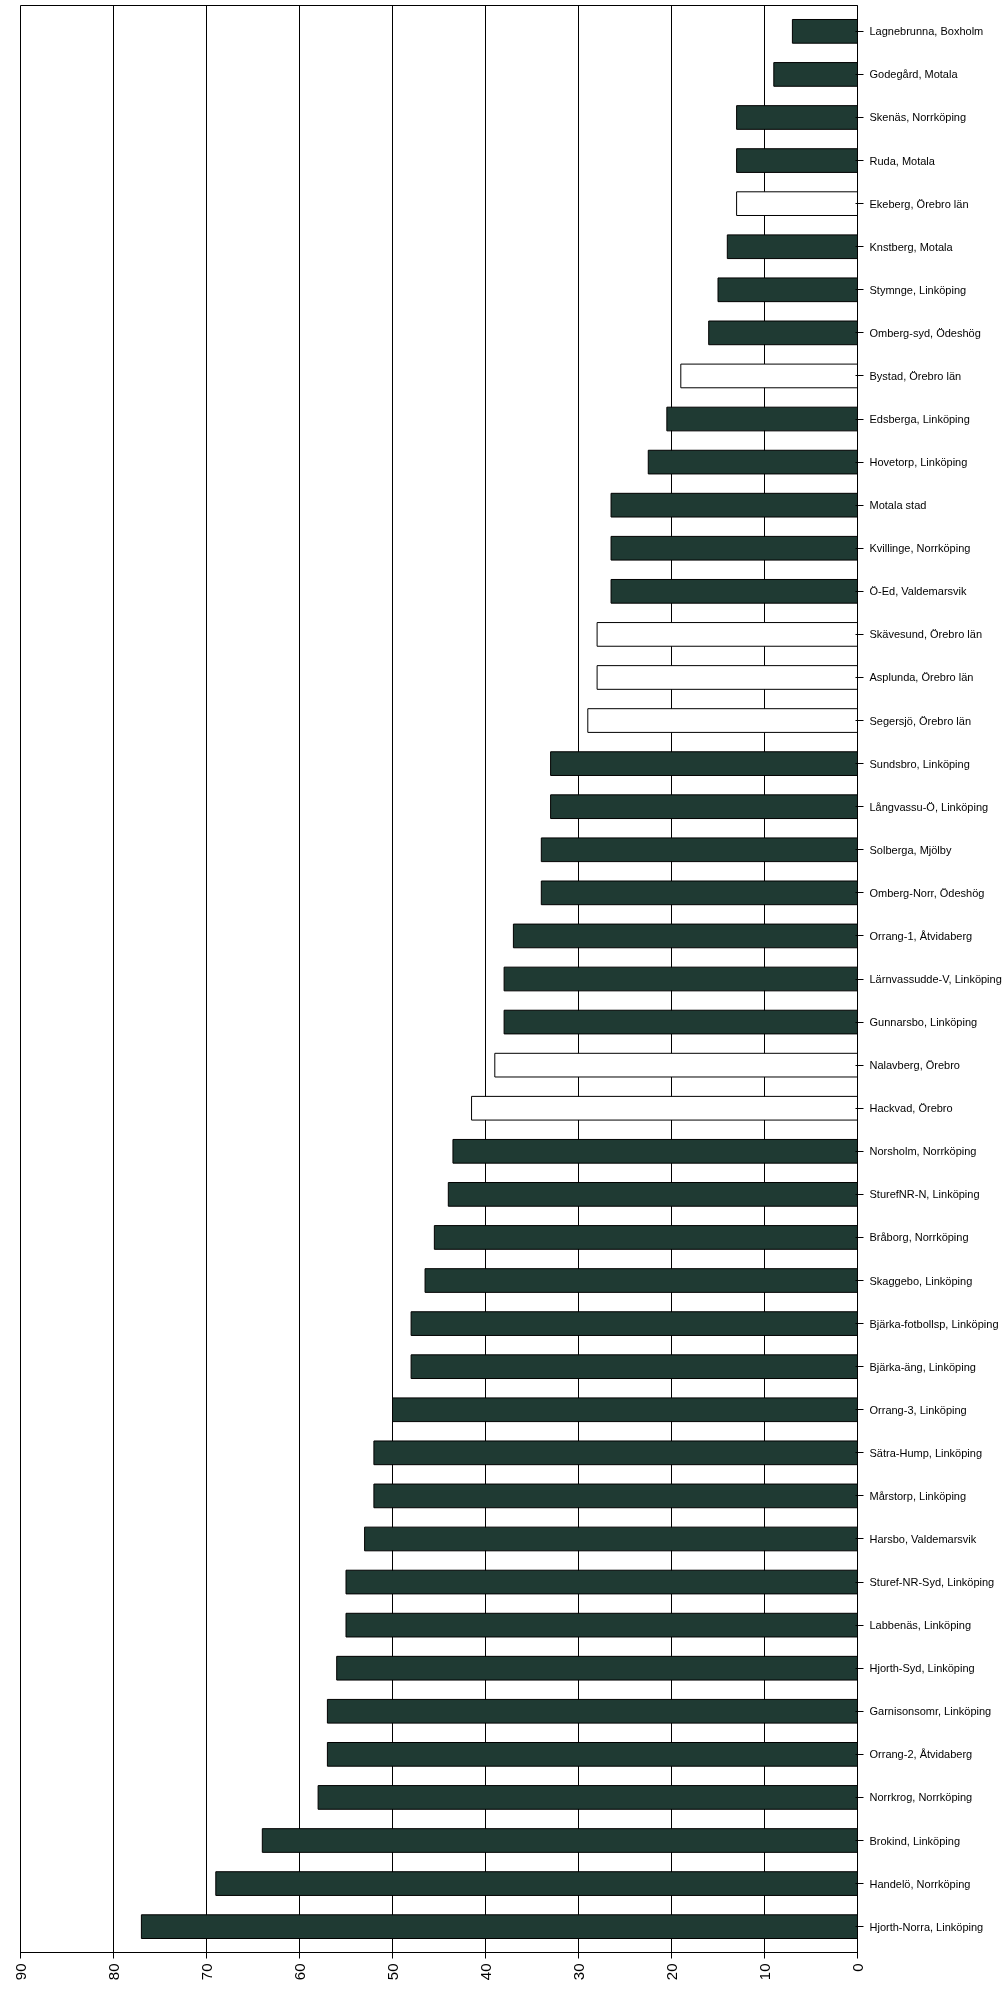 The height and width of the screenshot is (1992, 1004). I want to click on y-tick-label: Knstberg, Motala, so click(911, 246).